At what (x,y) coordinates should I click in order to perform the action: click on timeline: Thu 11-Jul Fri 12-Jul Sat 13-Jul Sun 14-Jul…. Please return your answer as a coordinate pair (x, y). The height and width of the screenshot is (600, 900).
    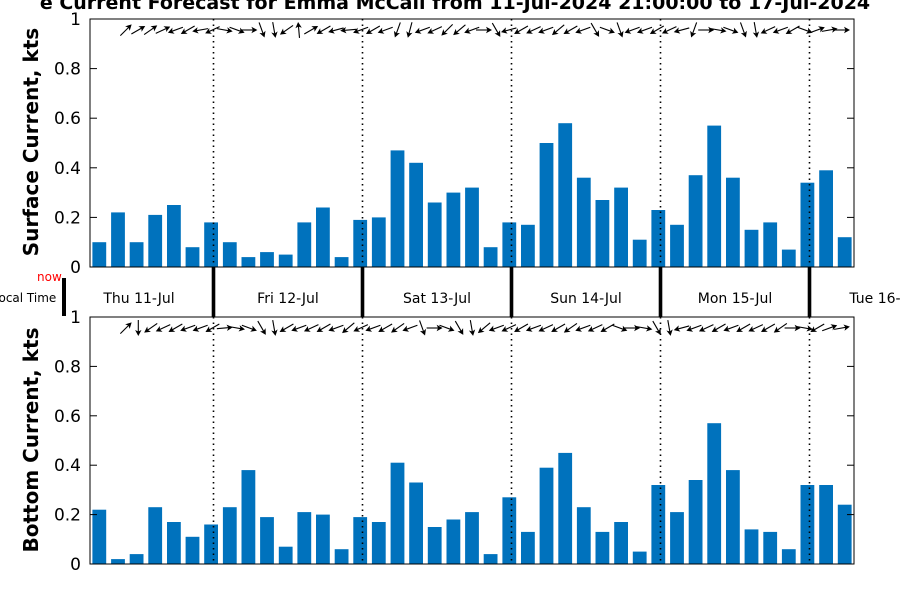
    Looking at the image, I should click on (450, 292).